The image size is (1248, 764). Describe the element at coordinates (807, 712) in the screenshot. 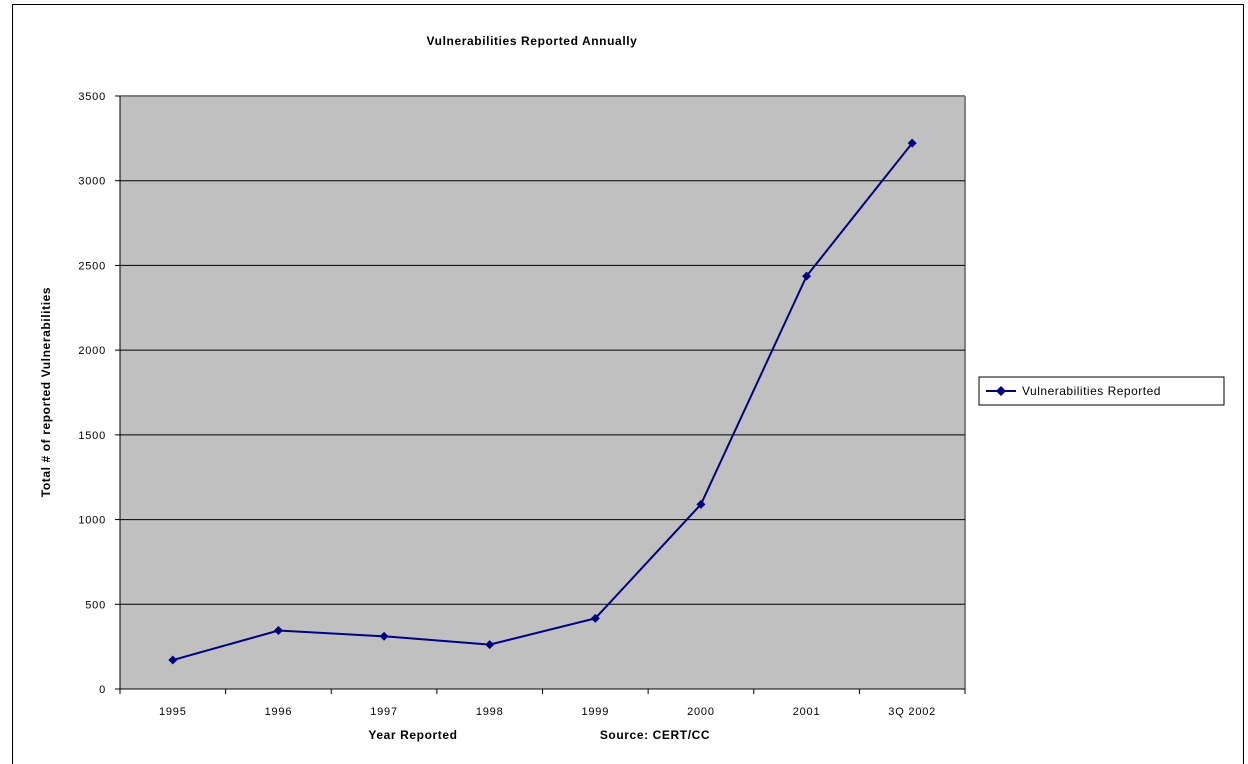

I see `x-tick-label: 2001` at that location.